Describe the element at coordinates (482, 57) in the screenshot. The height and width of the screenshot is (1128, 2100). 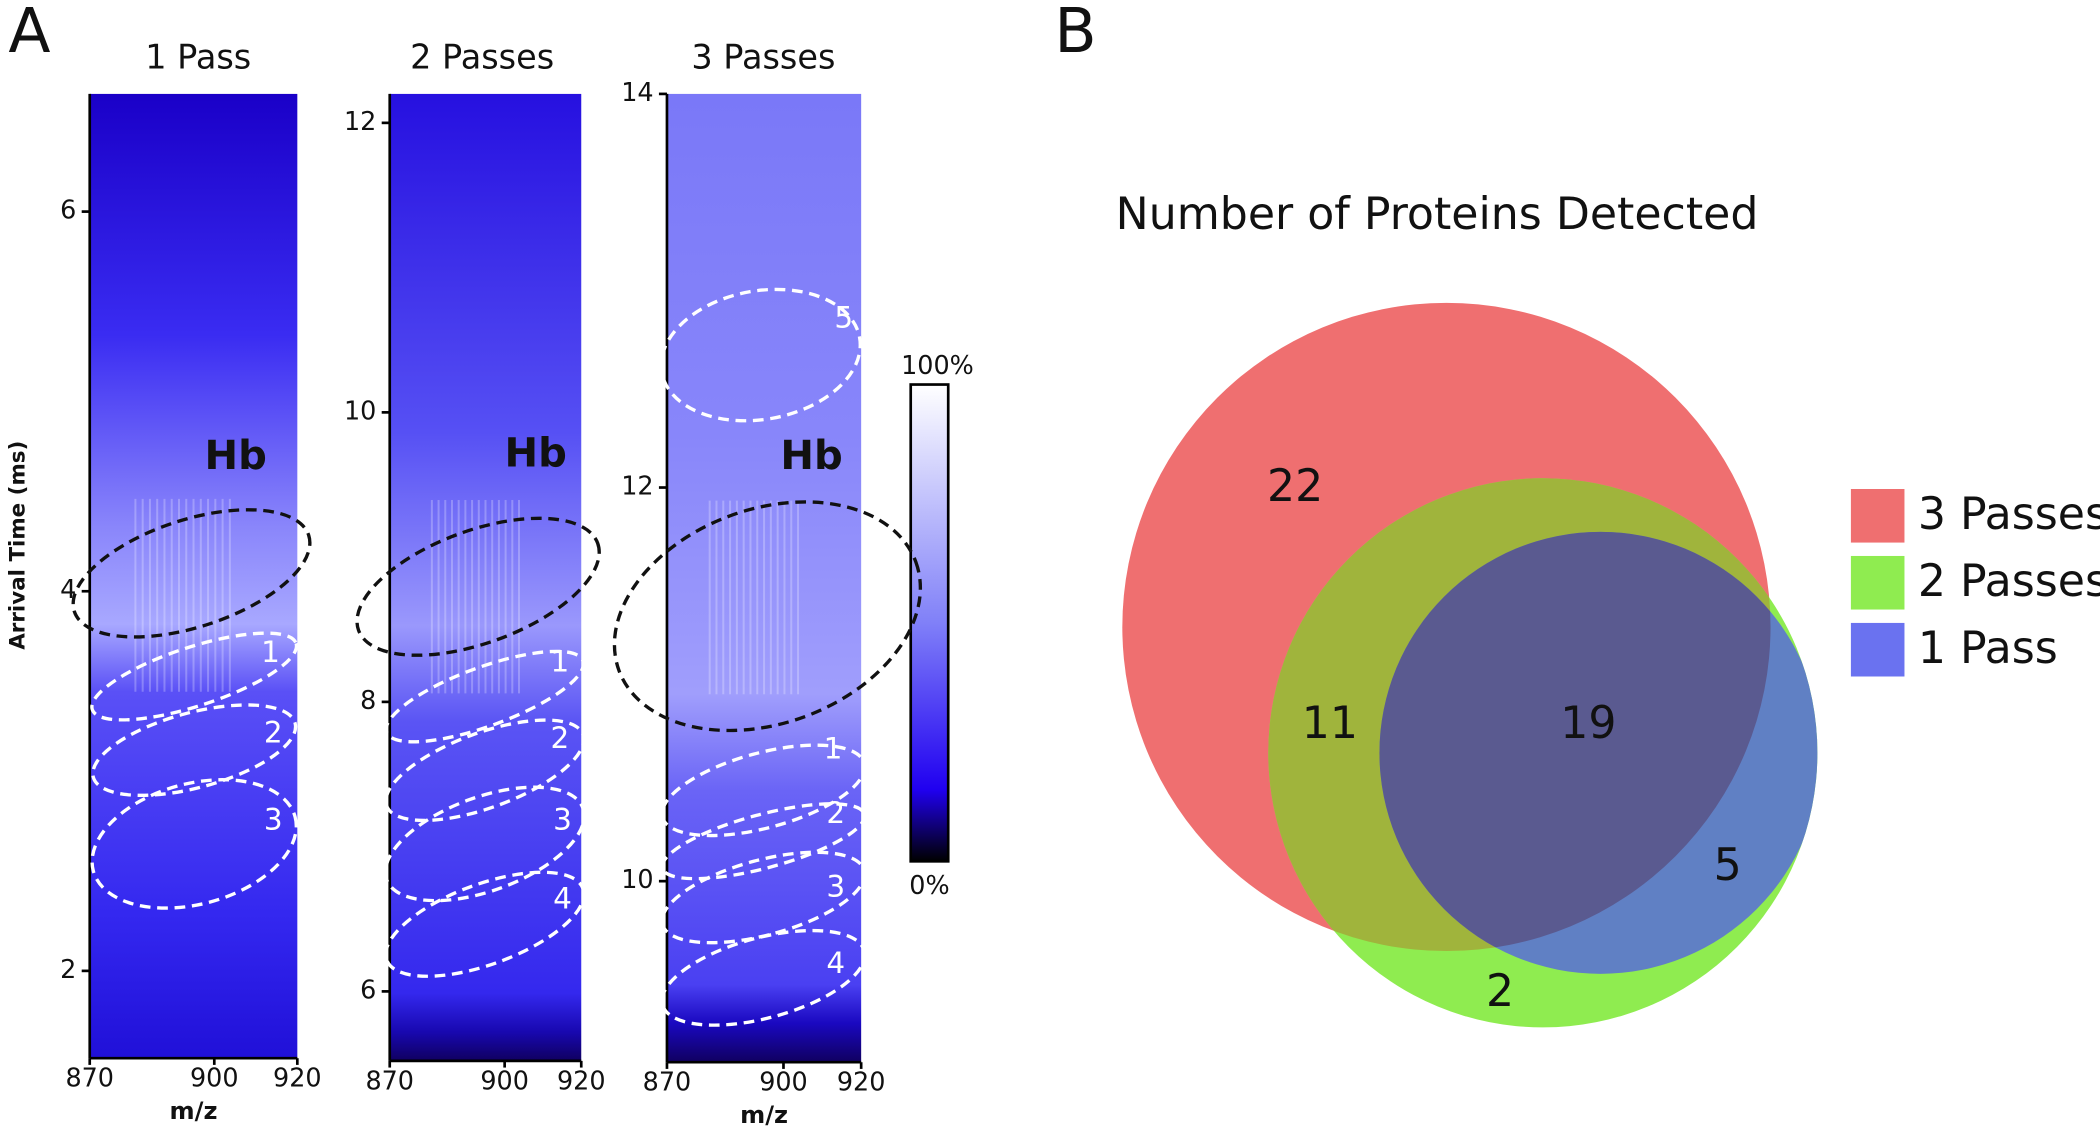
I see `panel-title: 2 Passes` at that location.